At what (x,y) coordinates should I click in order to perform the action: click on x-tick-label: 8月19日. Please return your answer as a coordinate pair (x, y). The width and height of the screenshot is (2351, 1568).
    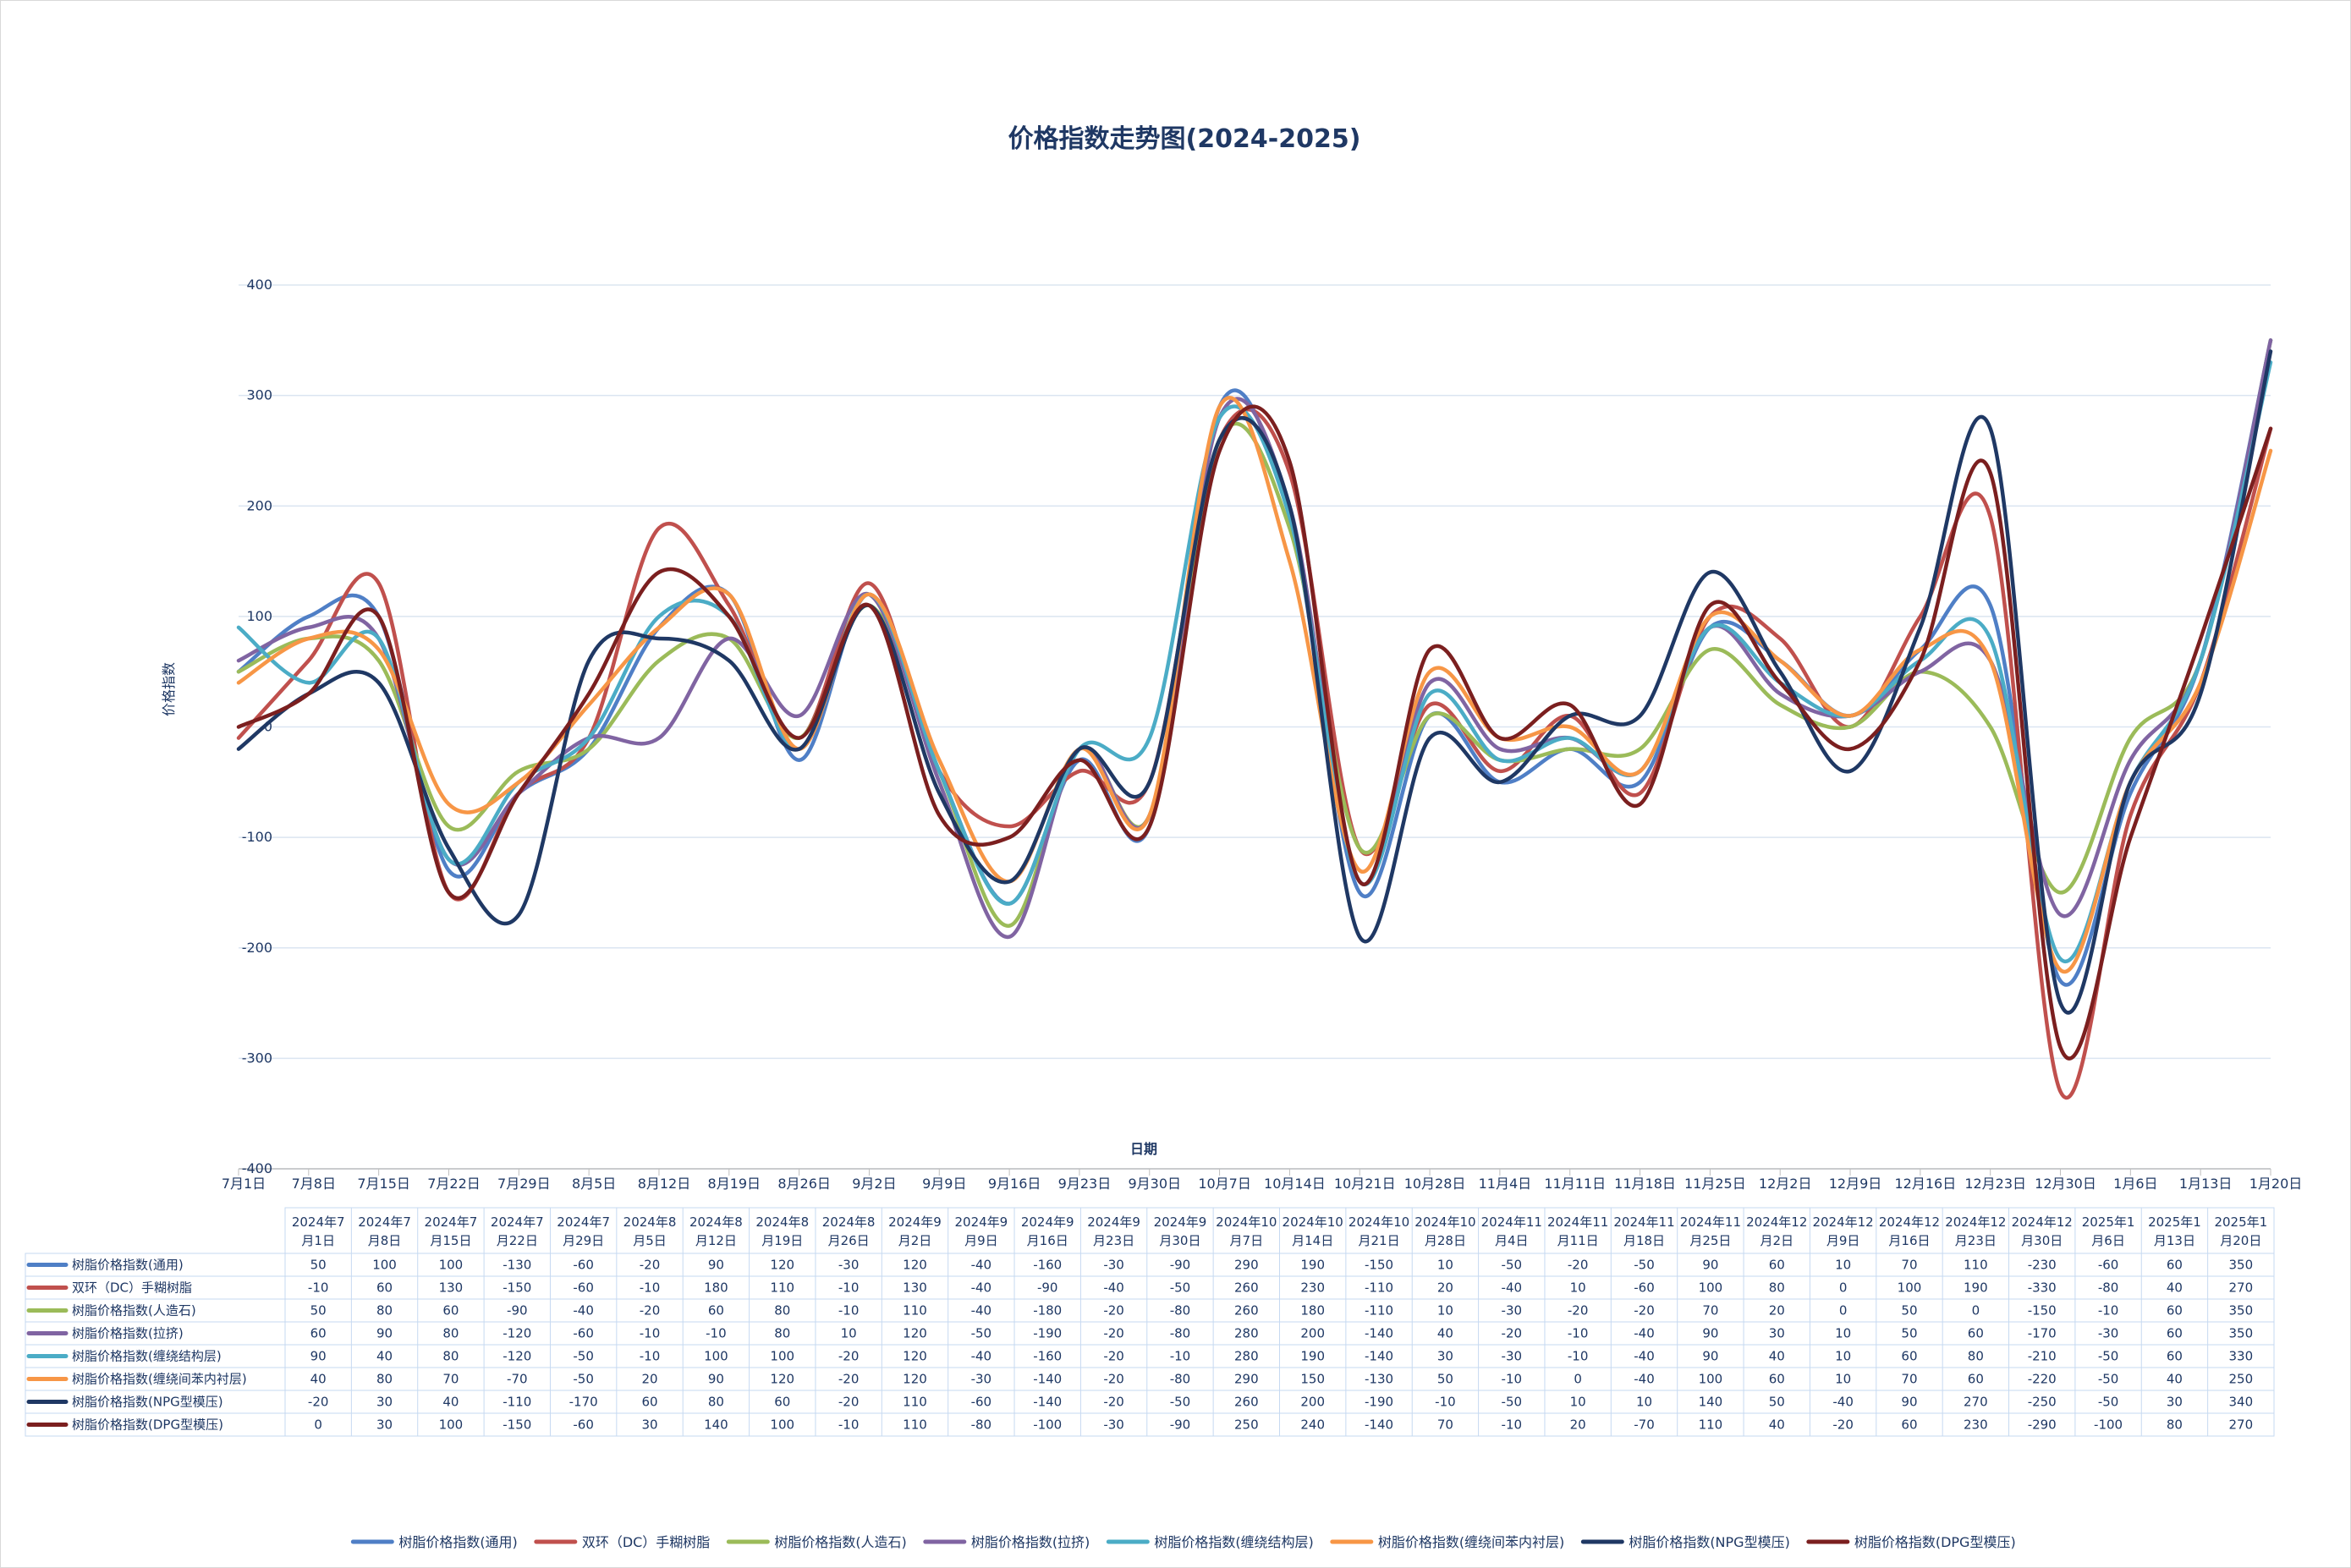
    Looking at the image, I should click on (734, 1184).